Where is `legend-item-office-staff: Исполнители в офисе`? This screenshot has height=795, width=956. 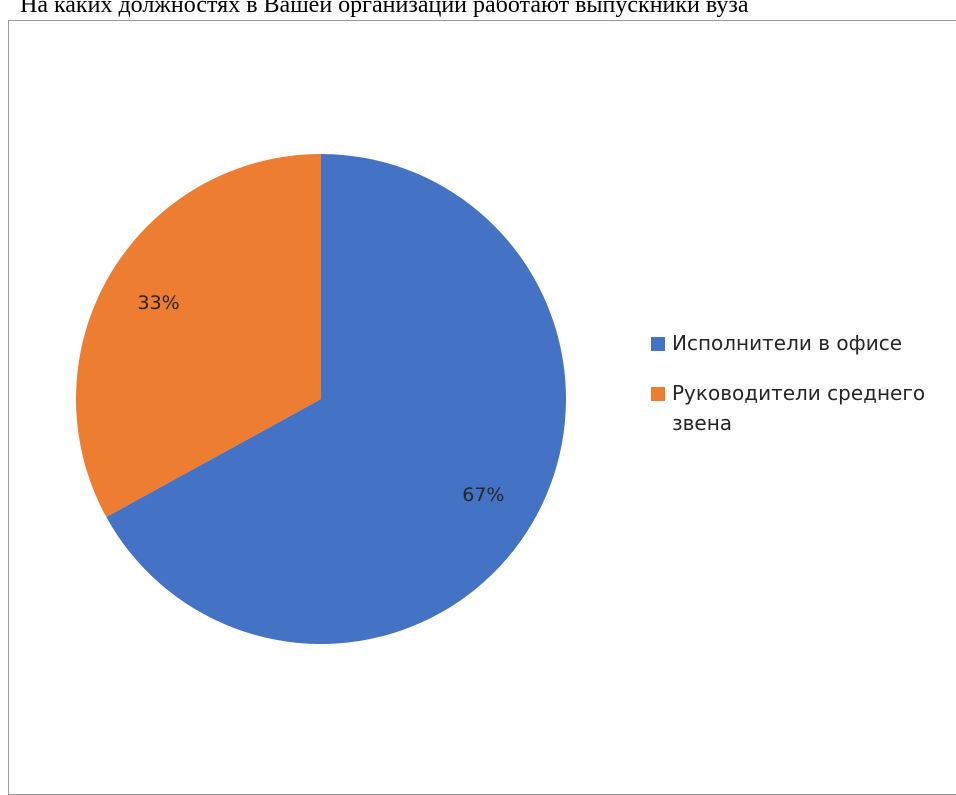 legend-item-office-staff: Исполнители в офисе is located at coordinates (801, 343).